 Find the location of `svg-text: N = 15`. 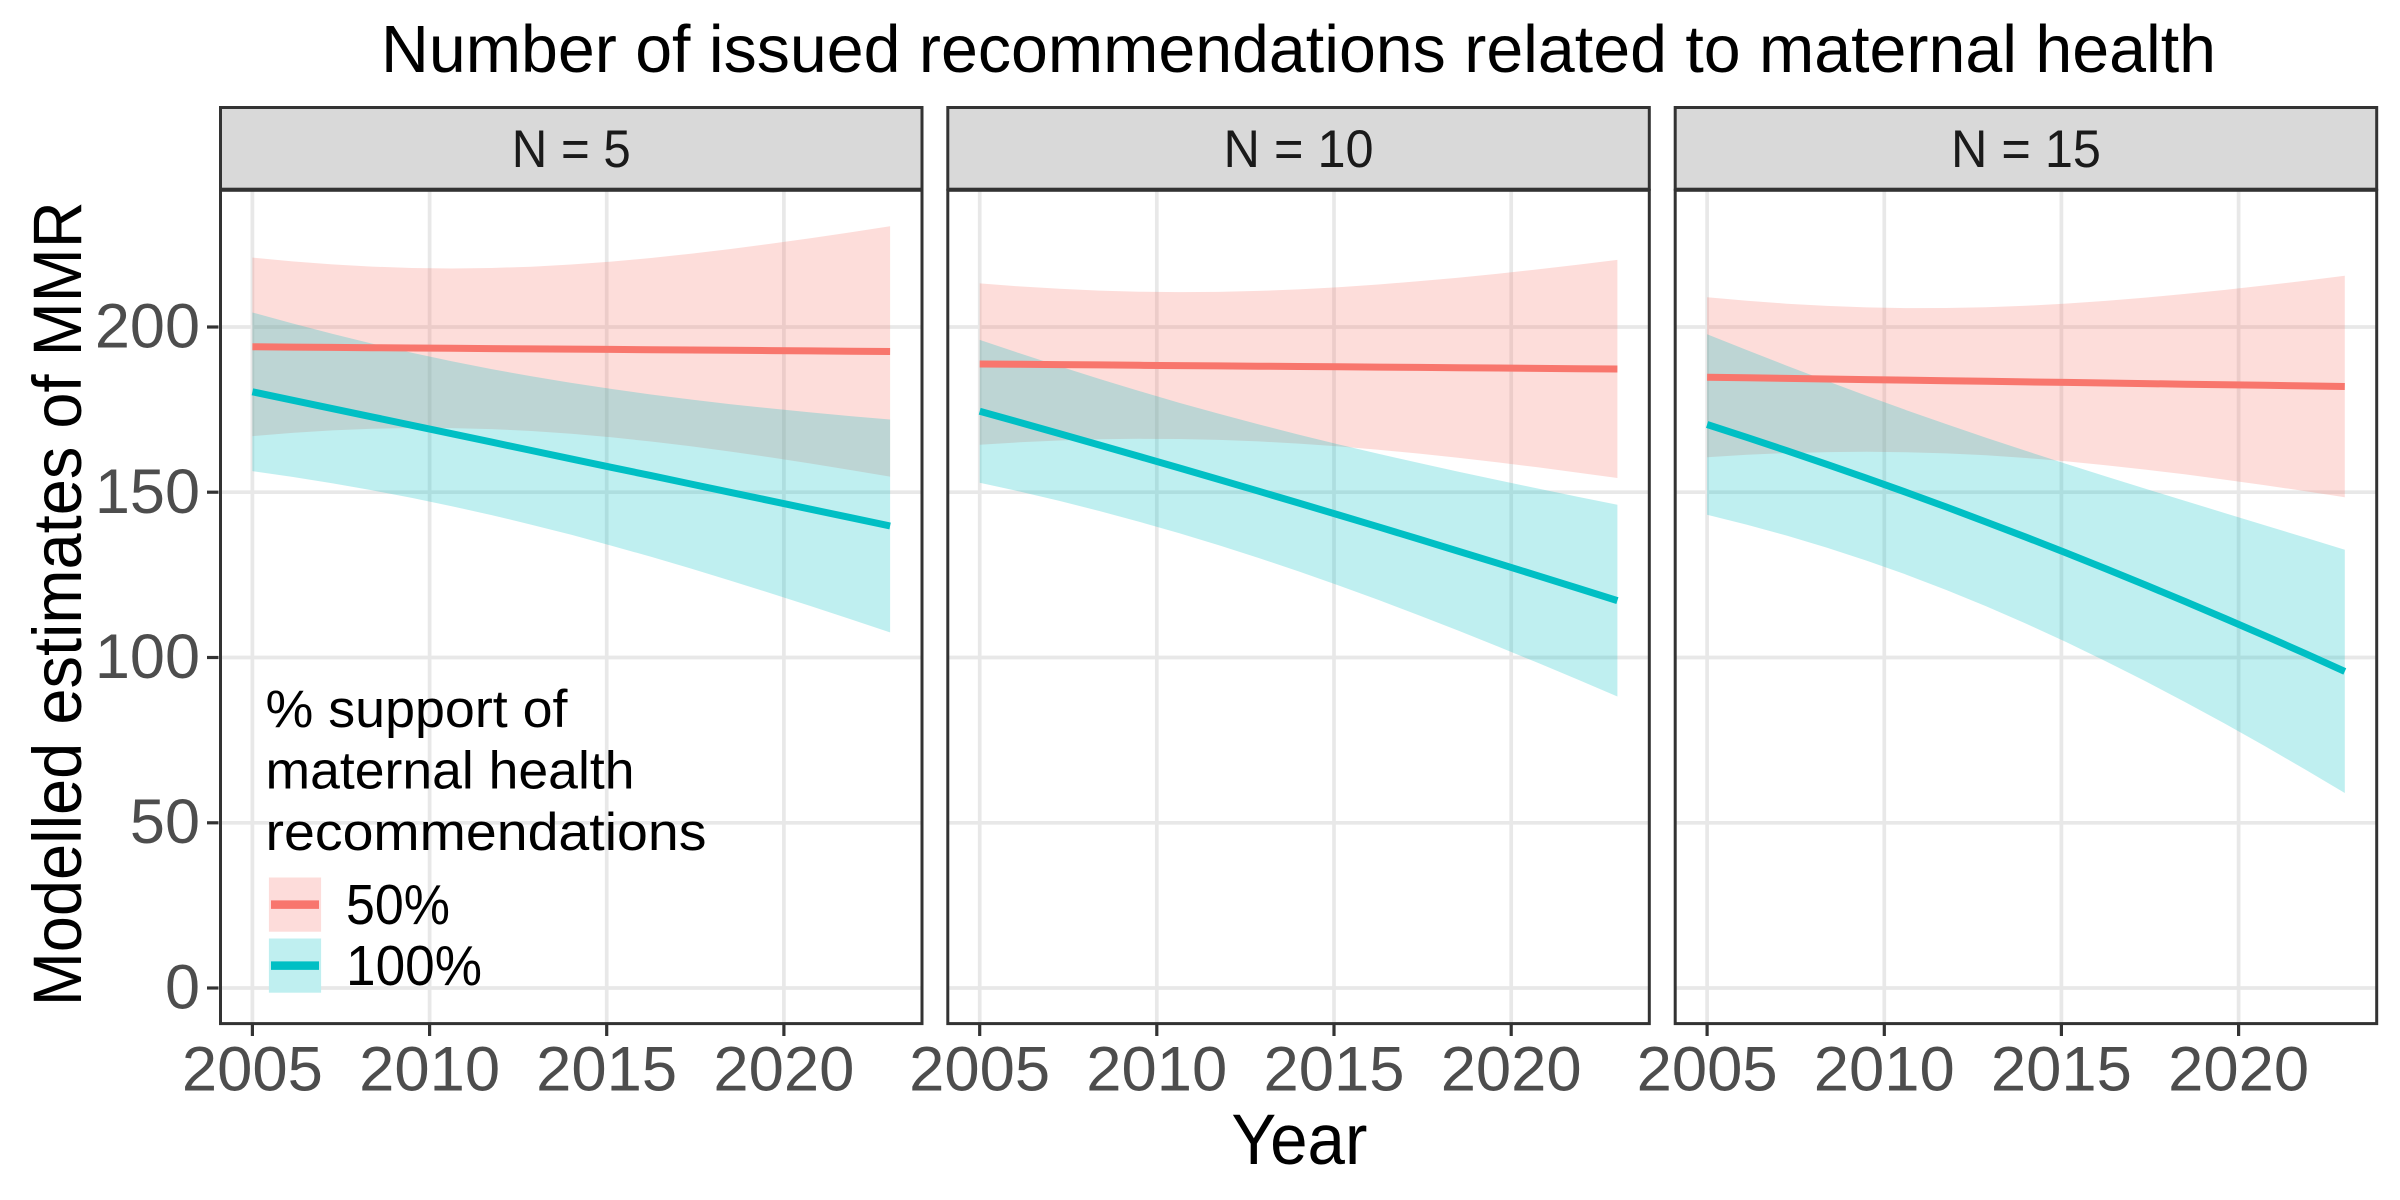

svg-text: N = 15 is located at coordinates (2026, 149).